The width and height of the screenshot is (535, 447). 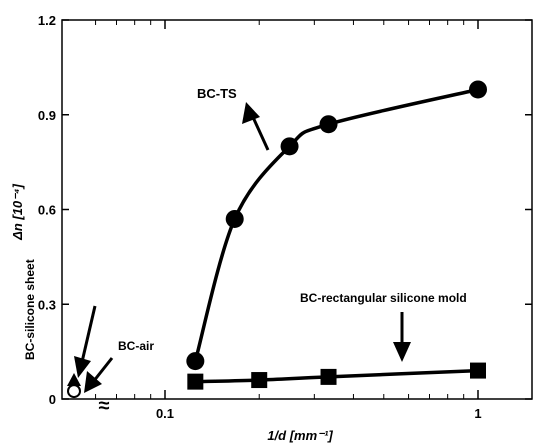 What do you see at coordinates (383, 298) in the screenshot?
I see `annotation-bc-rect-mold: BC-rectangular silicone mold` at bounding box center [383, 298].